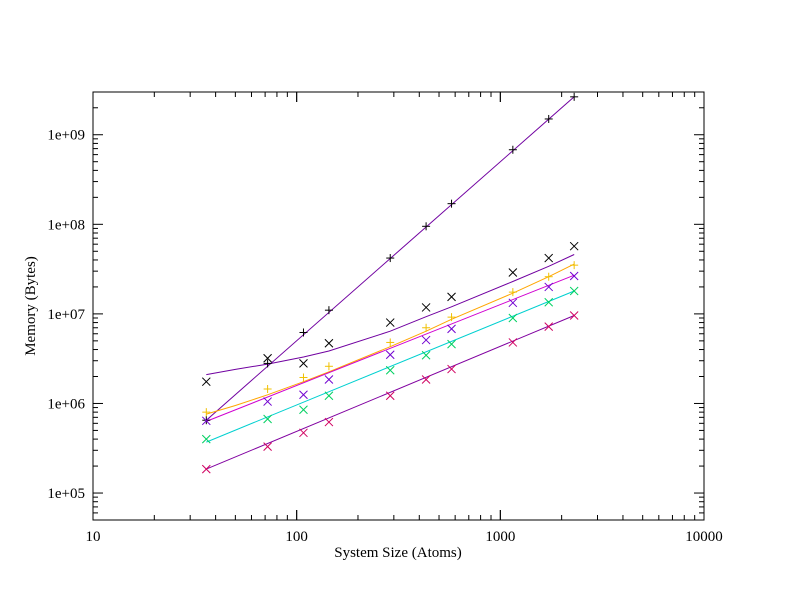 Image resolution: width=792 pixels, height=612 pixels. Describe the element at coordinates (398, 553) in the screenshot. I see `x-axis-label: System Size (Atoms)` at that location.